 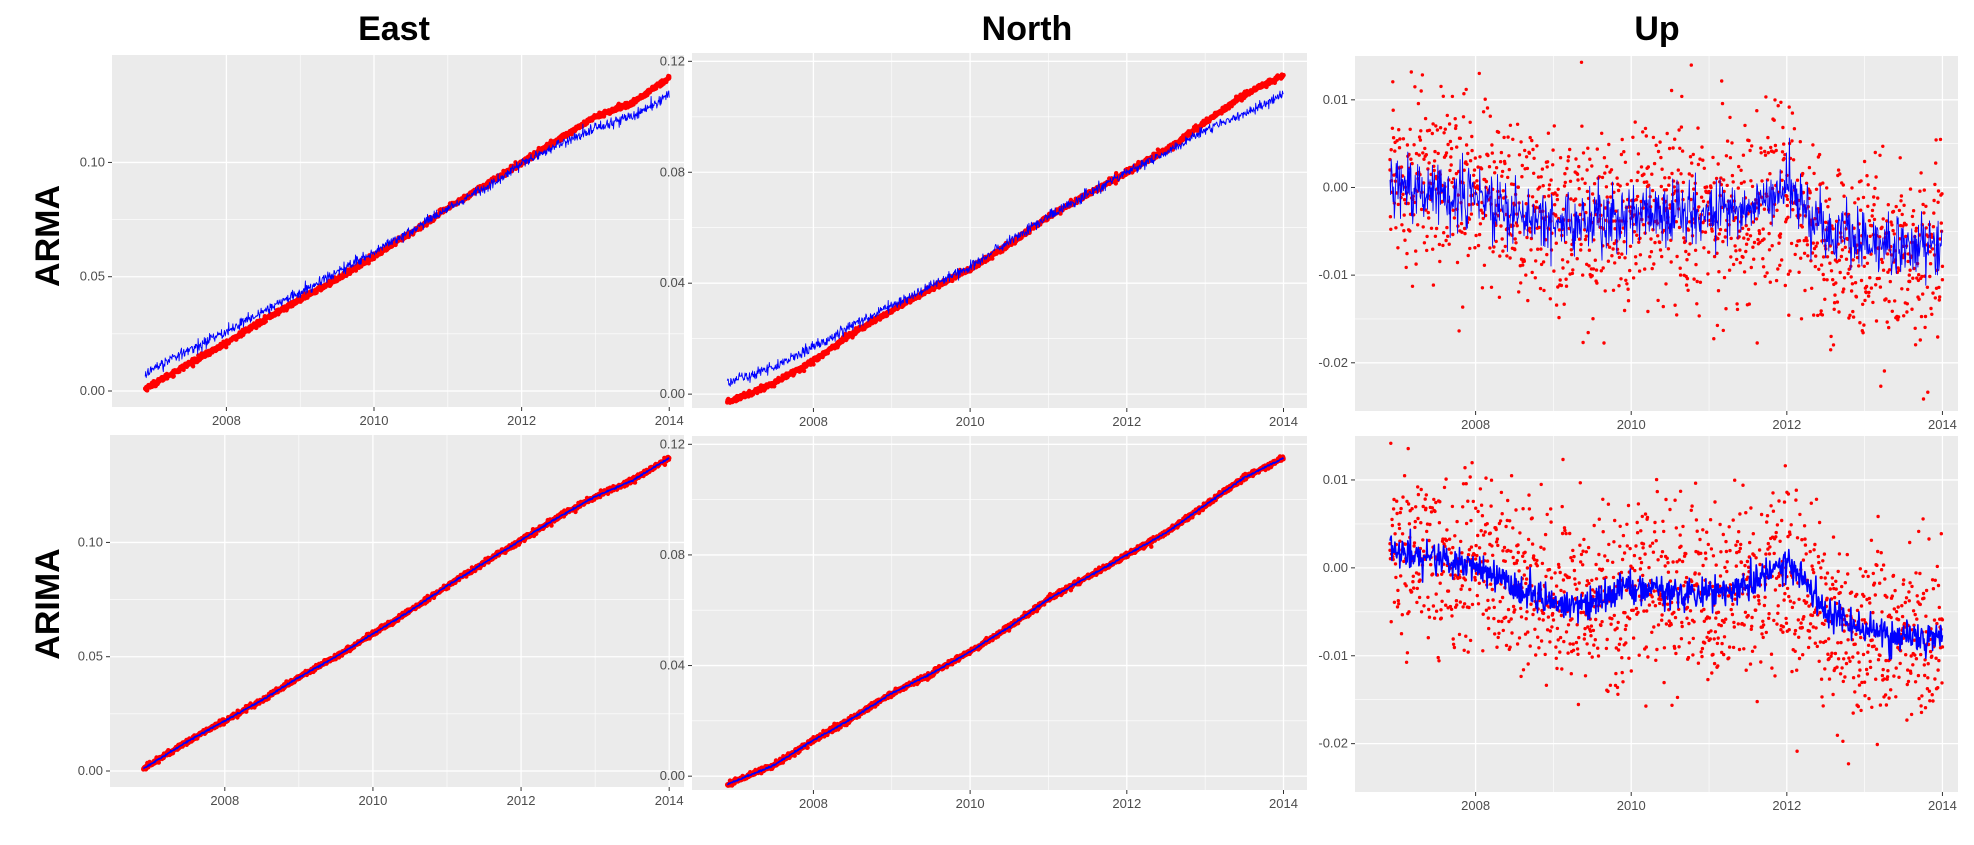 What do you see at coordinates (1475, 424) in the screenshot?
I see `x-tick-label: 2008` at bounding box center [1475, 424].